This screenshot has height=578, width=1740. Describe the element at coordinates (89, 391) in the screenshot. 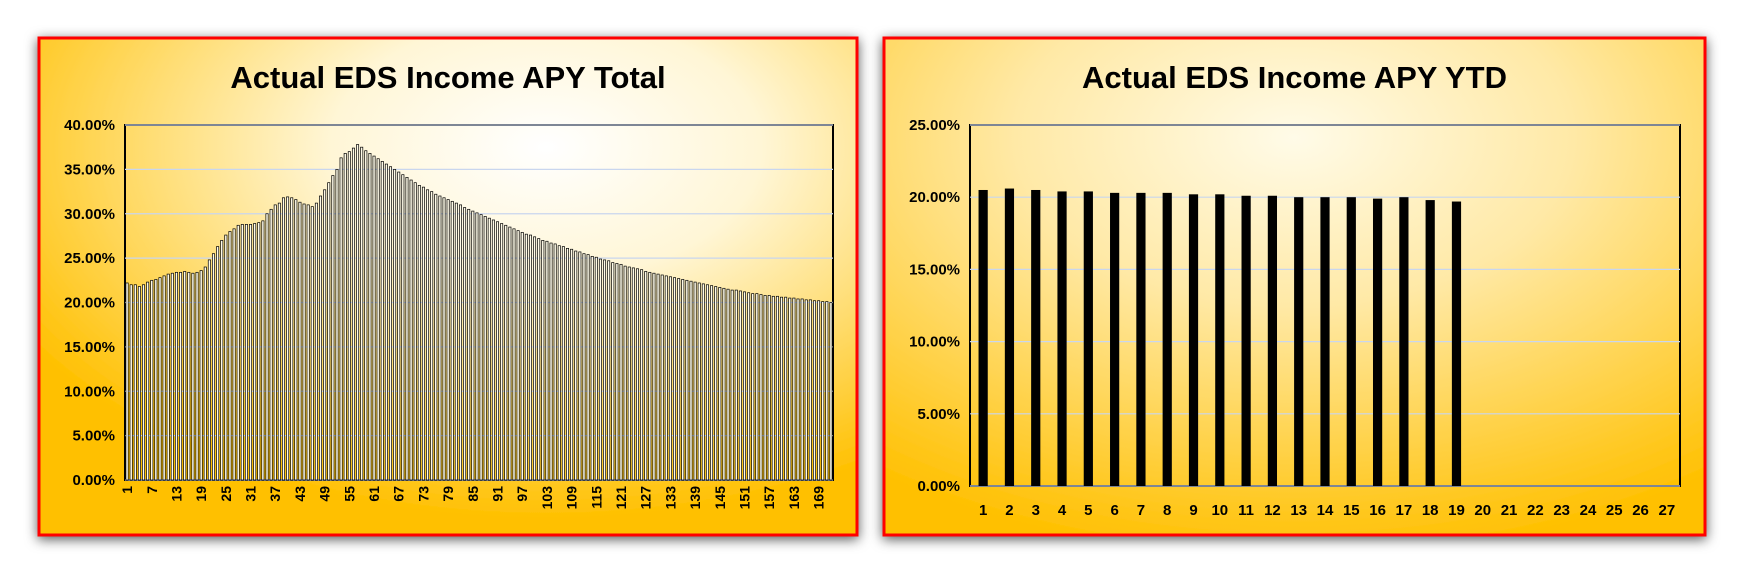

I see `y-tick-label: 10.00%` at that location.